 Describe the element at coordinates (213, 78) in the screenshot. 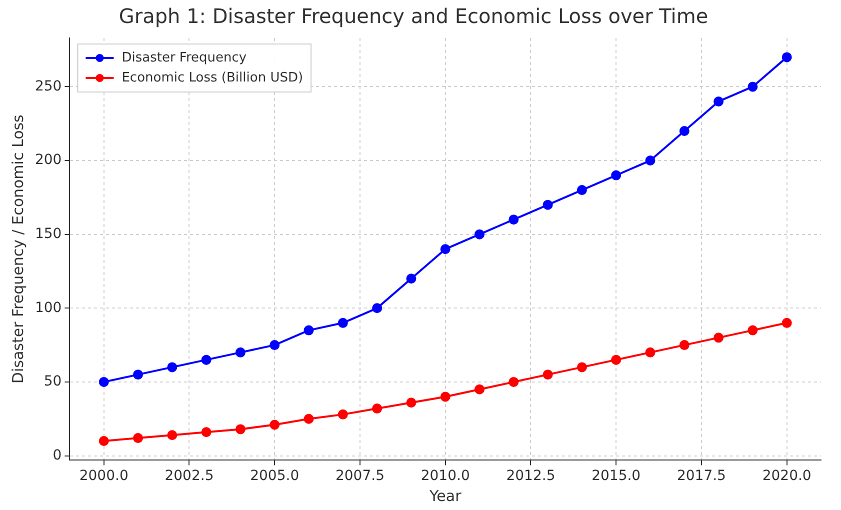

I see `legend-label: Economic Loss (Billion USD)` at that location.